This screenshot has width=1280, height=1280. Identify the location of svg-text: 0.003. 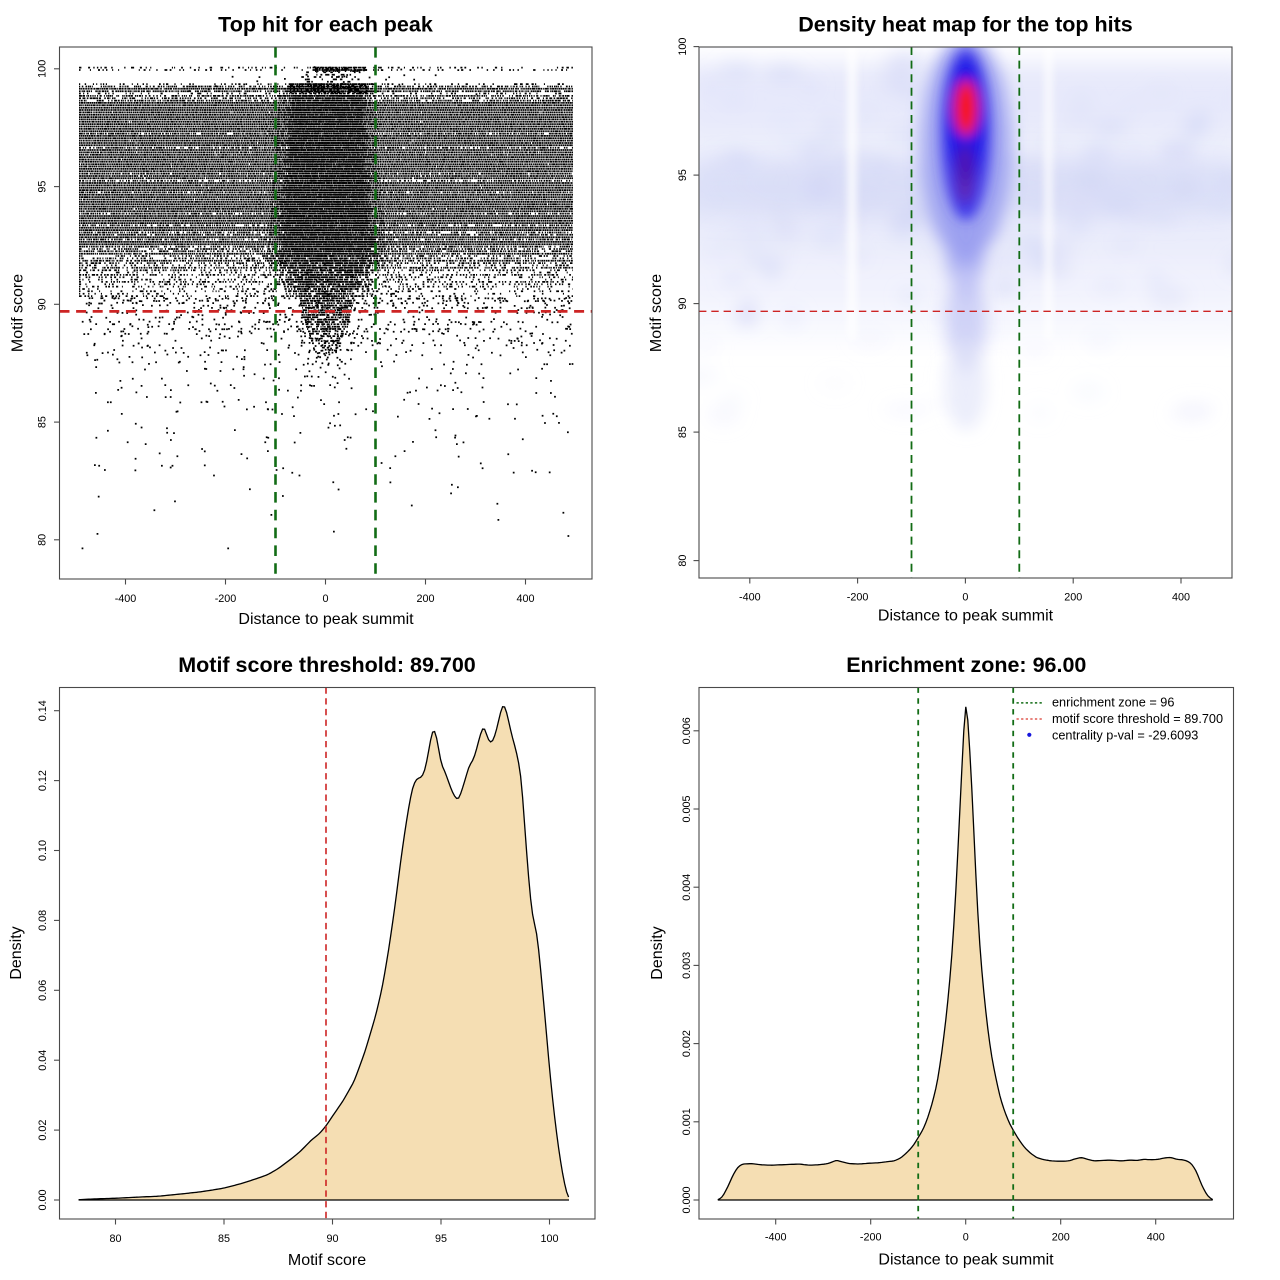
(687, 965).